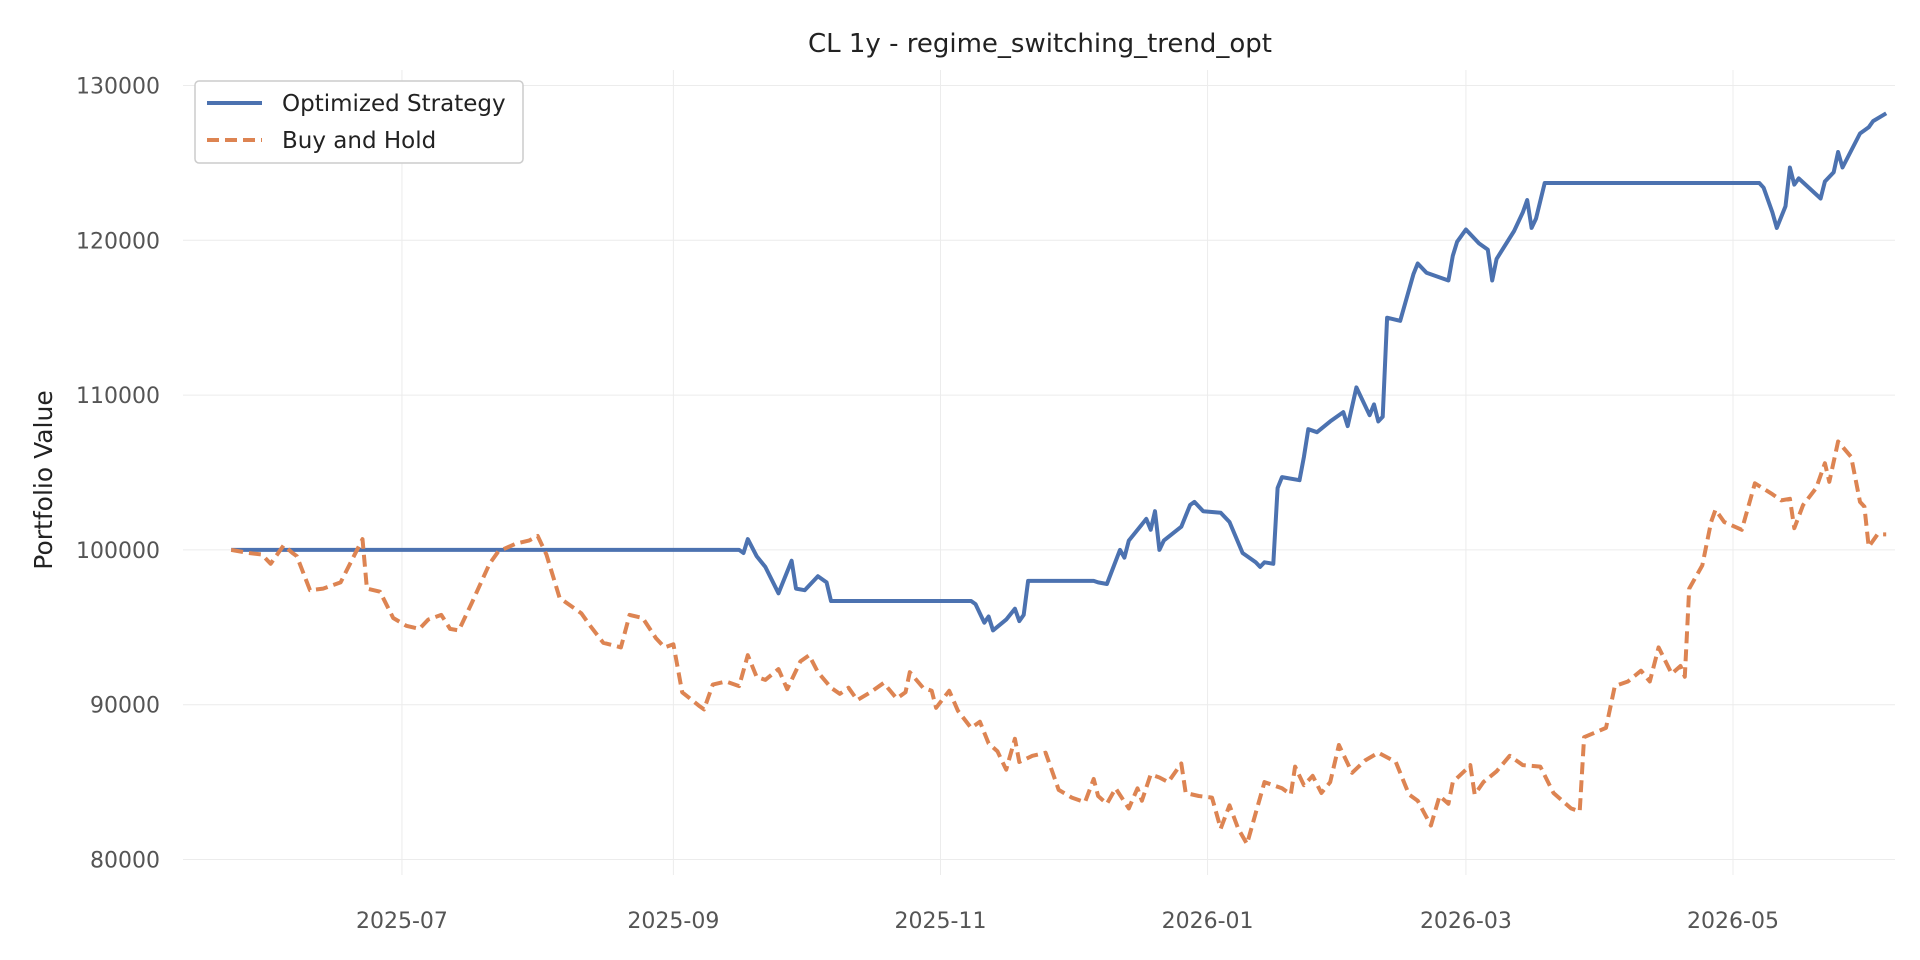 This screenshot has height=960, width=1920. What do you see at coordinates (1208, 921) in the screenshot?
I see `x-tick-label: 2026-01` at bounding box center [1208, 921].